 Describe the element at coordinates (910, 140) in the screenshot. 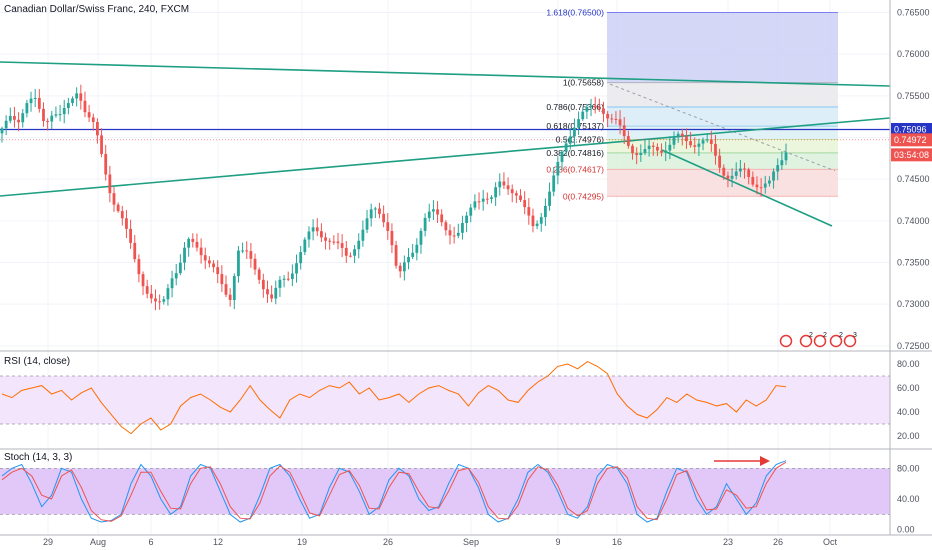

I see `badge-label: 0.74972` at that location.